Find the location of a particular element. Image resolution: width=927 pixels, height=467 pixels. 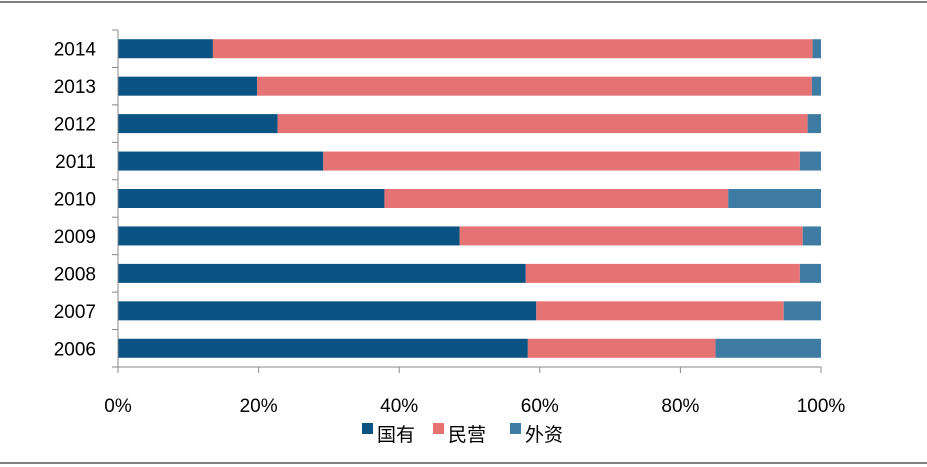

x-tick-label: 20% is located at coordinates (259, 406).